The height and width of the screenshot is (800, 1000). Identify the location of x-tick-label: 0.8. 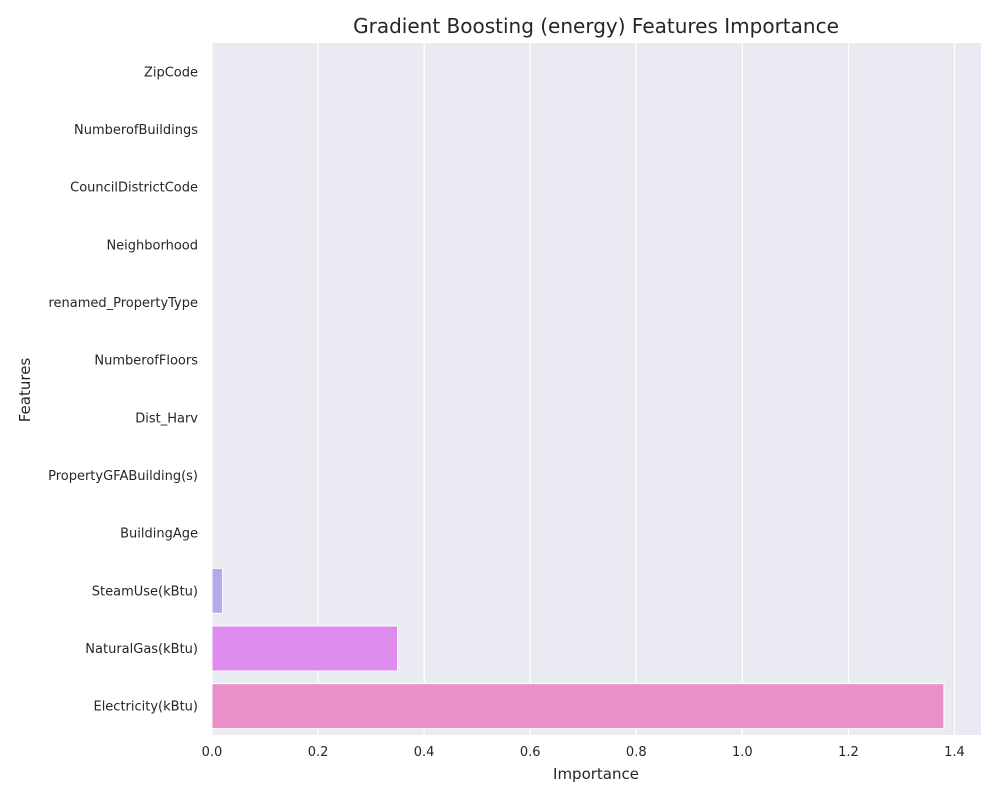
(636, 752).